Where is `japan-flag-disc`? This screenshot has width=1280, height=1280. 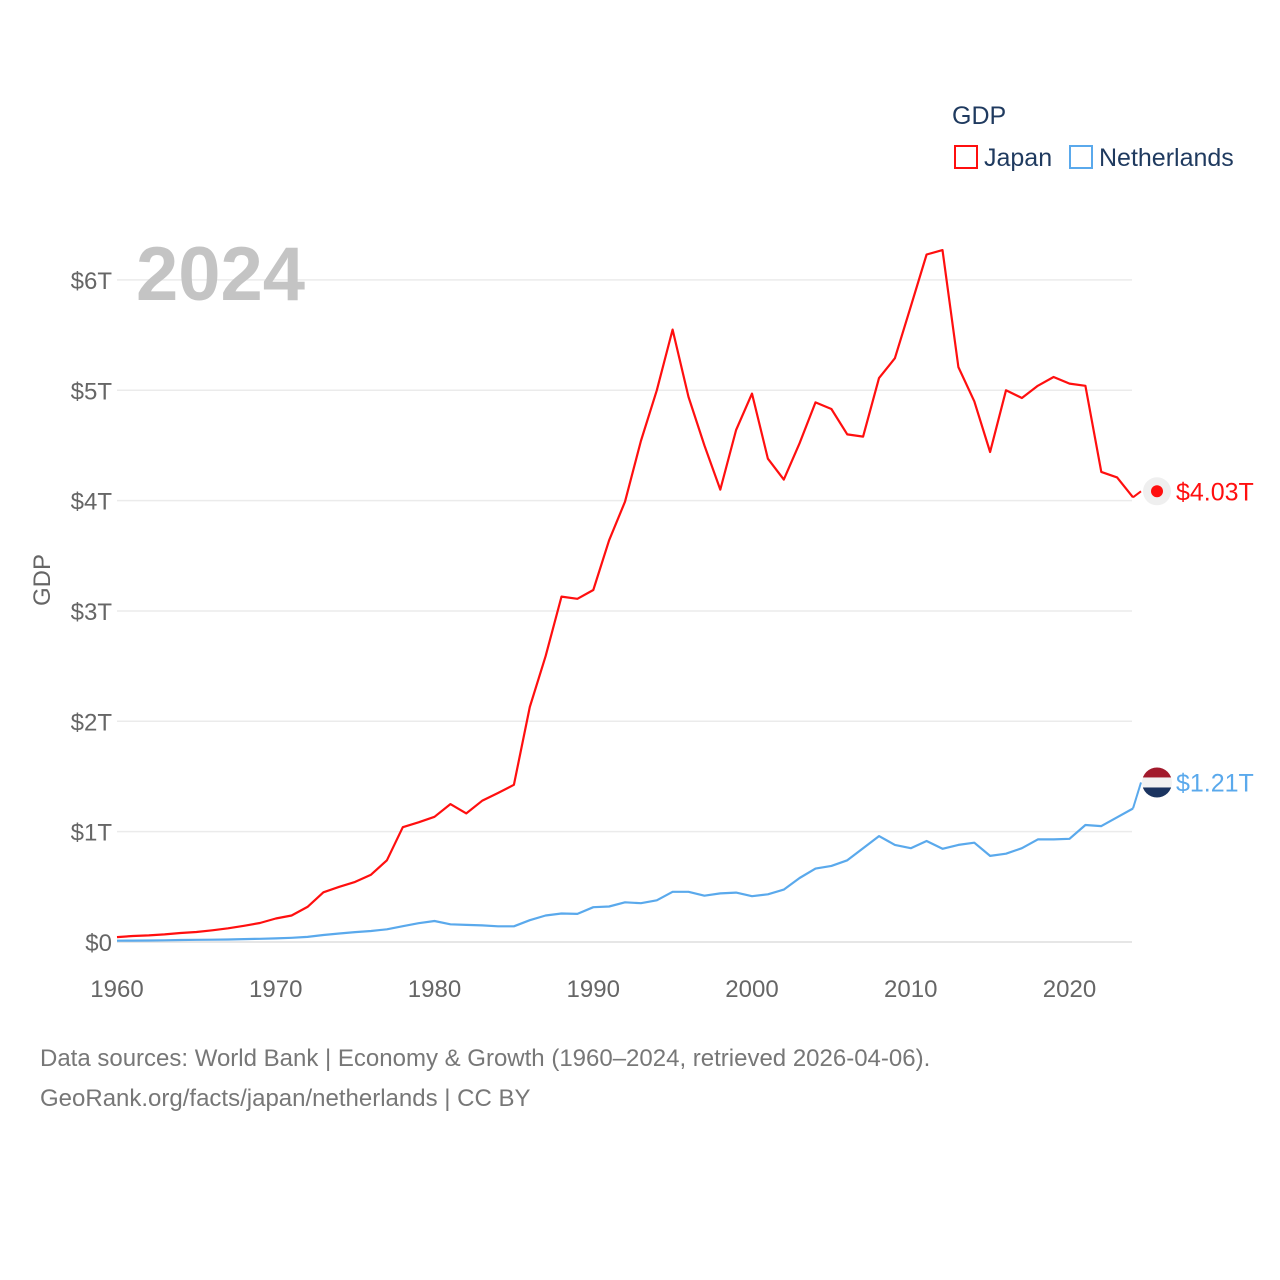
japan-flag-disc is located at coordinates (1157, 491).